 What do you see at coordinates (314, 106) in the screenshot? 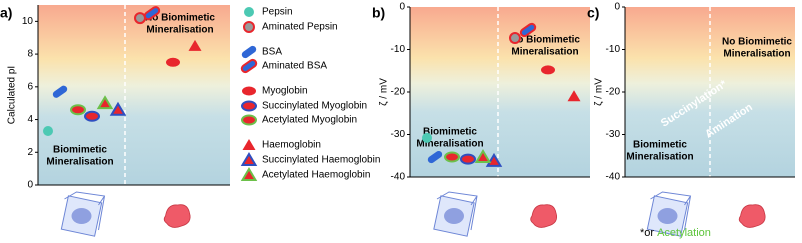
I see `legend-label: Succinylated Myoglobin` at bounding box center [314, 106].